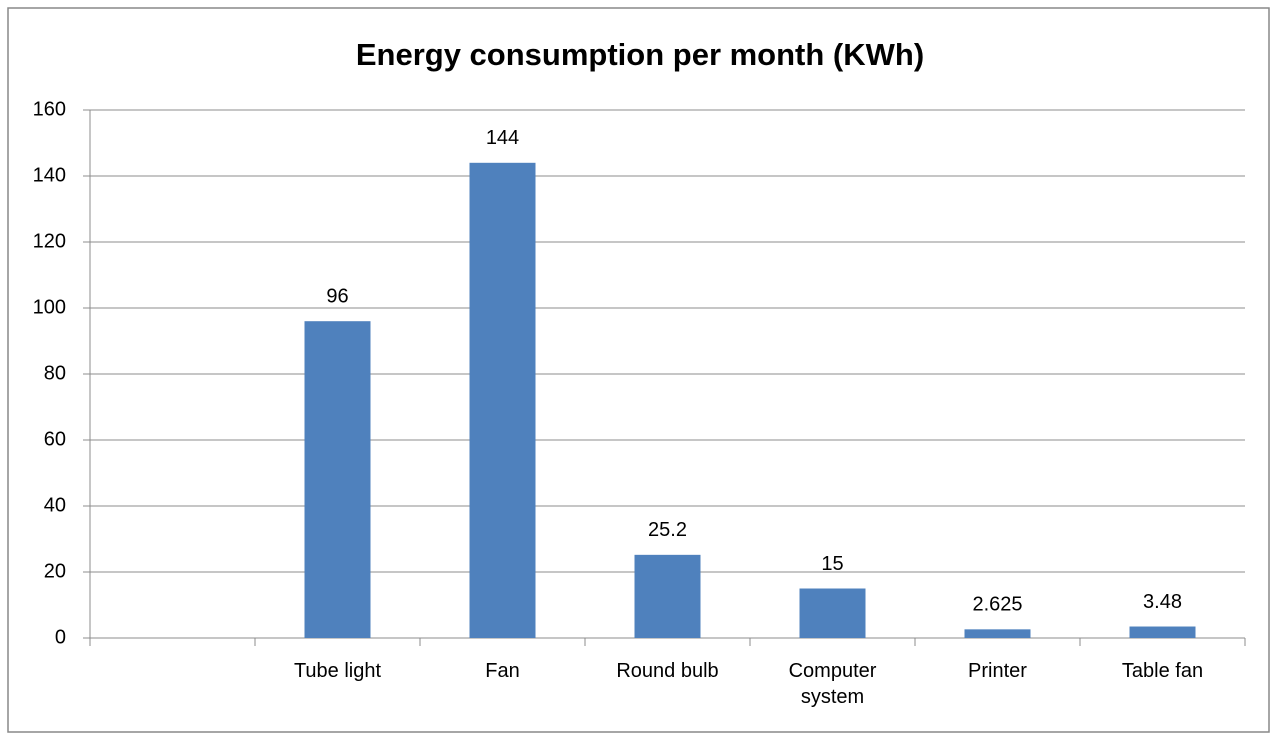 The height and width of the screenshot is (740, 1277). What do you see at coordinates (55, 439) in the screenshot?
I see `y-tick-label: 60` at bounding box center [55, 439].